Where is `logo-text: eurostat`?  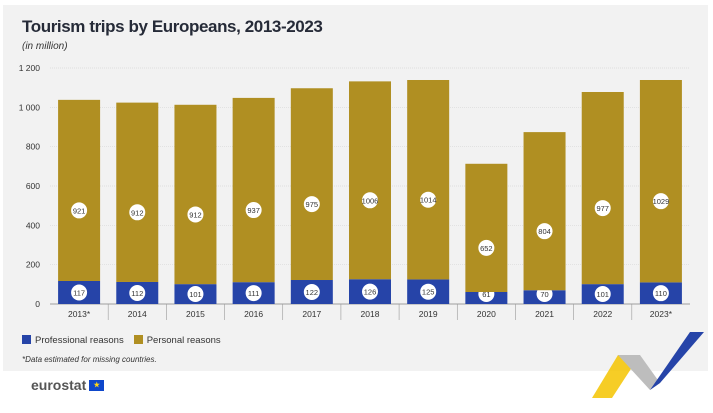 logo-text: eurostat is located at coordinates (59, 385).